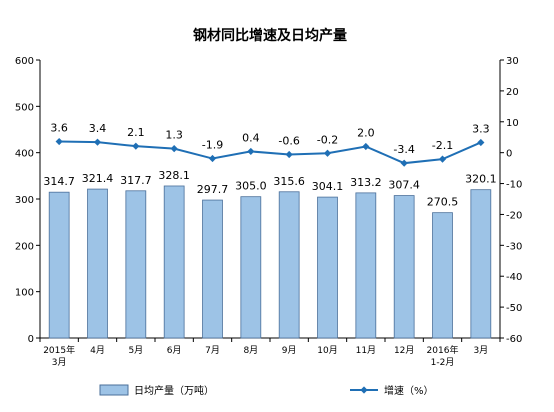 The image size is (554, 412). I want to click on y-right-tick-label: 0, so click(509, 154).